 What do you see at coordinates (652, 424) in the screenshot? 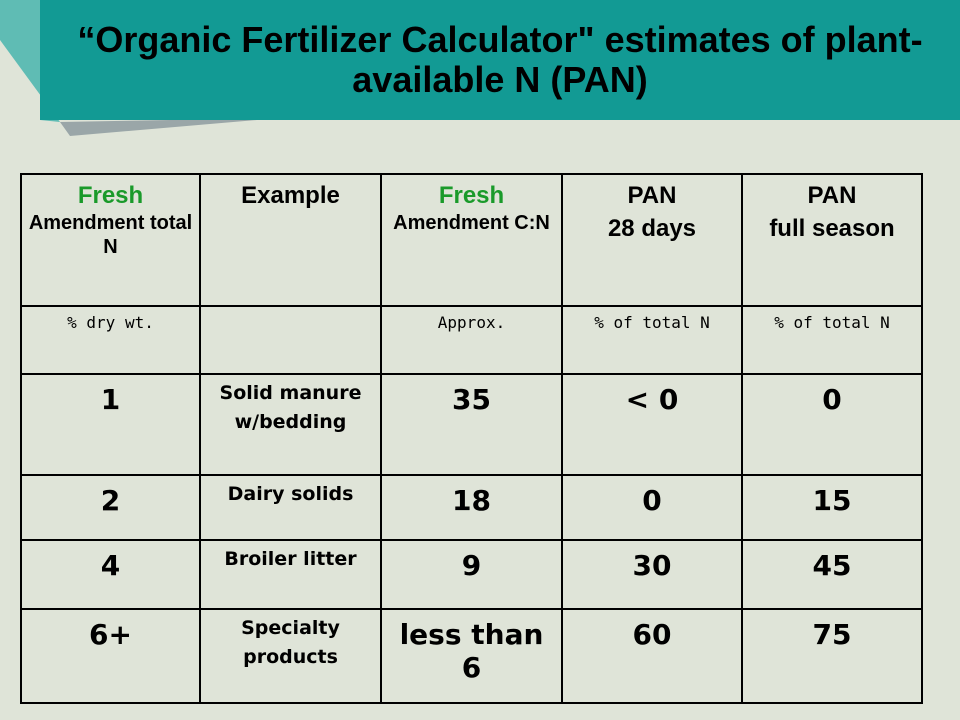
I see `value-cell: < 0` at bounding box center [652, 424].